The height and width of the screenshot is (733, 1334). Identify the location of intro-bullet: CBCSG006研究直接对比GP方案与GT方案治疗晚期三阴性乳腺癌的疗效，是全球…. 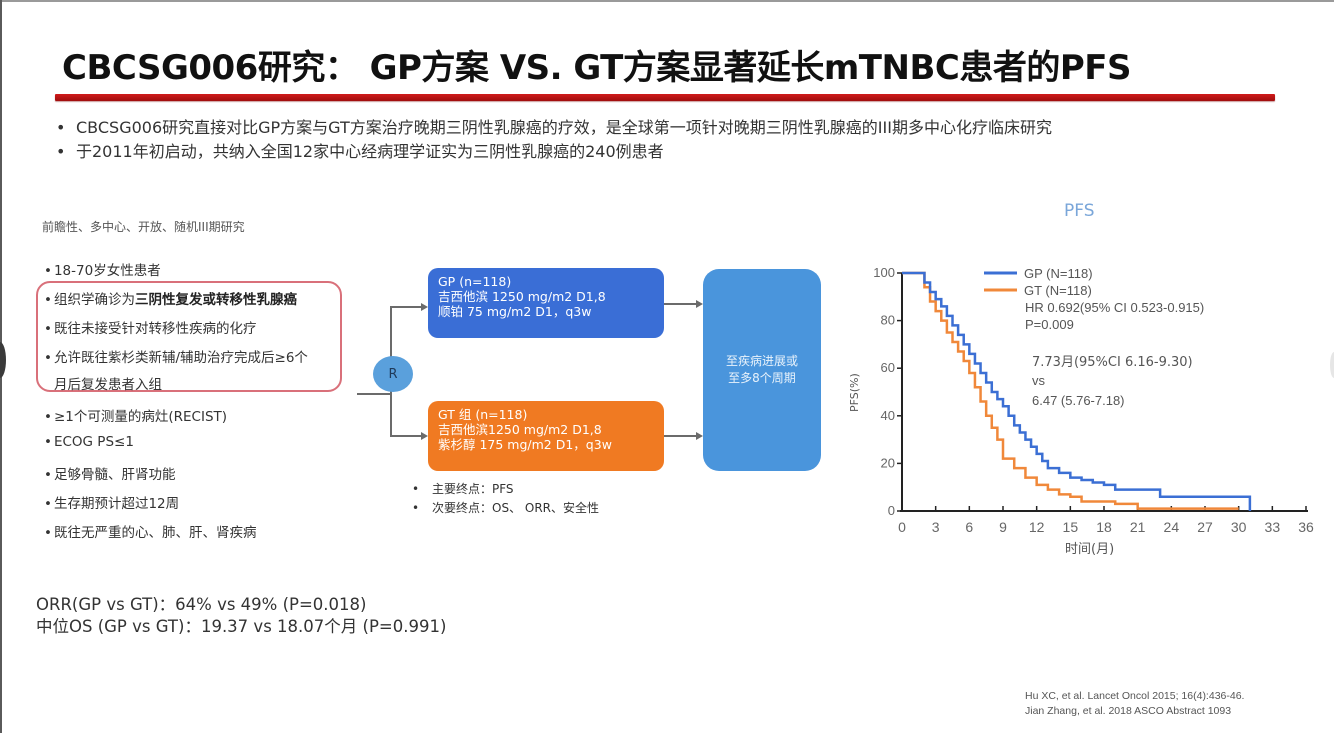
(550, 128).